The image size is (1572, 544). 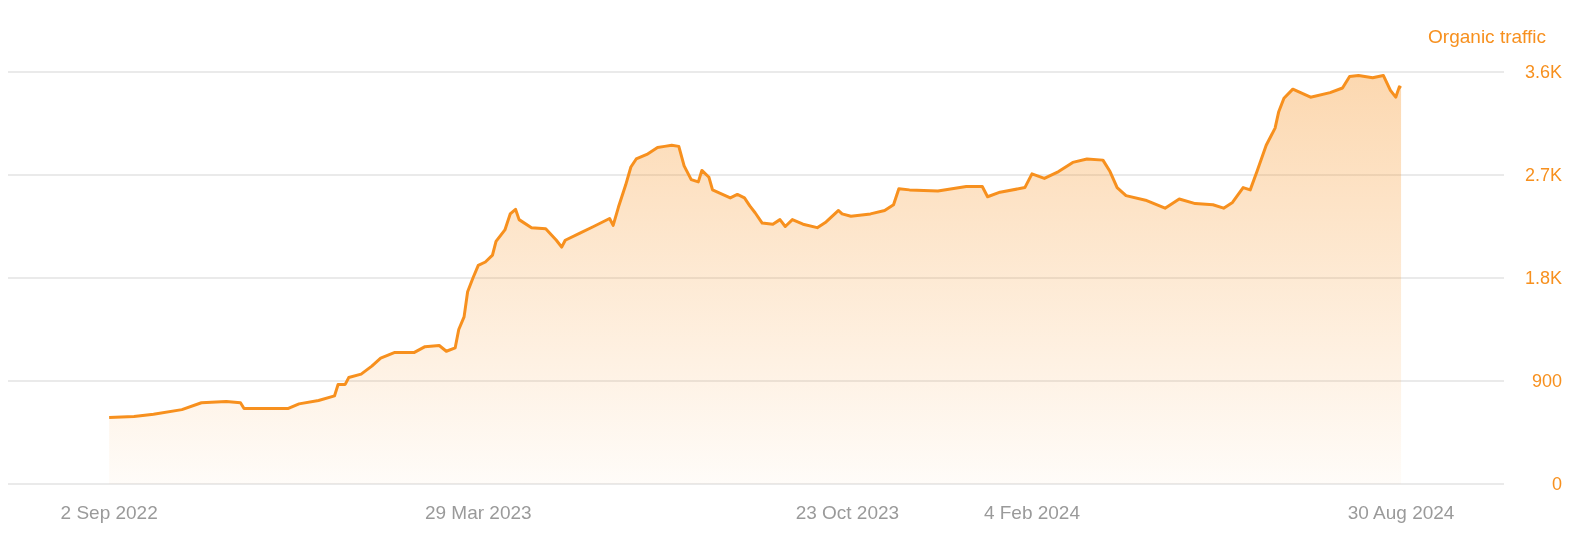 What do you see at coordinates (109, 513) in the screenshot?
I see `x-tick-label: 2 Sep 2022` at bounding box center [109, 513].